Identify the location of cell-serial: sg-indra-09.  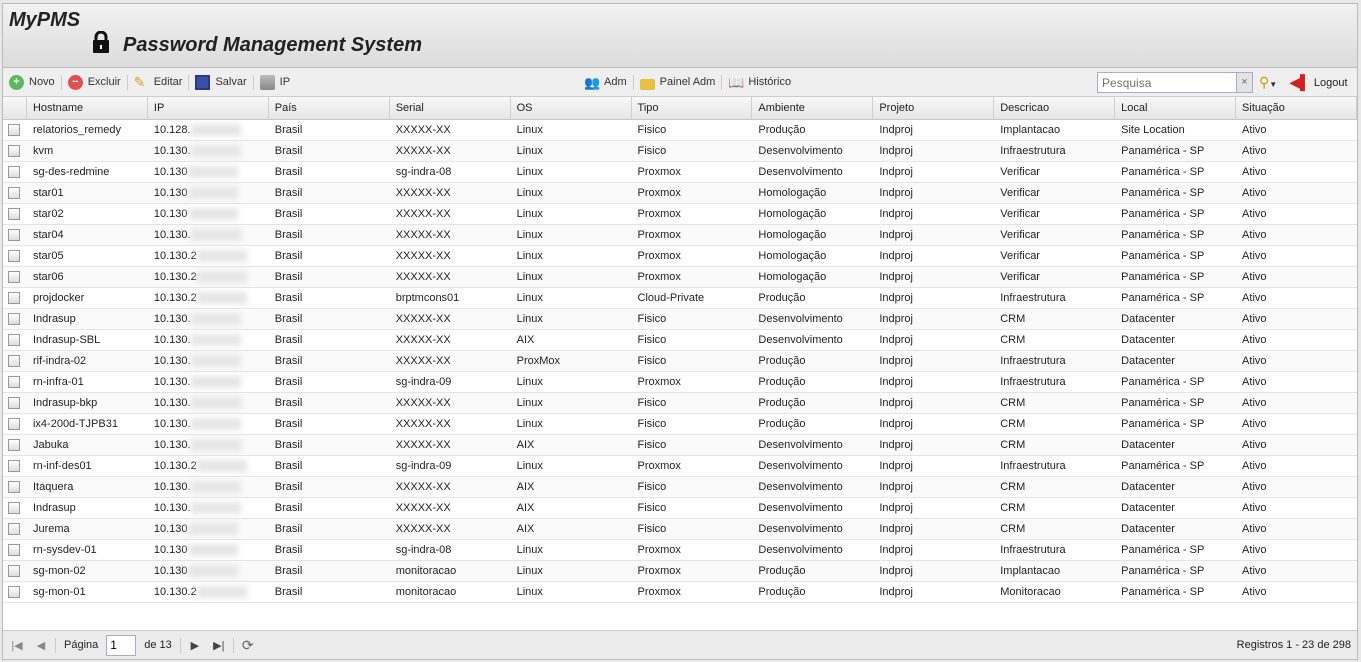
(450, 382).